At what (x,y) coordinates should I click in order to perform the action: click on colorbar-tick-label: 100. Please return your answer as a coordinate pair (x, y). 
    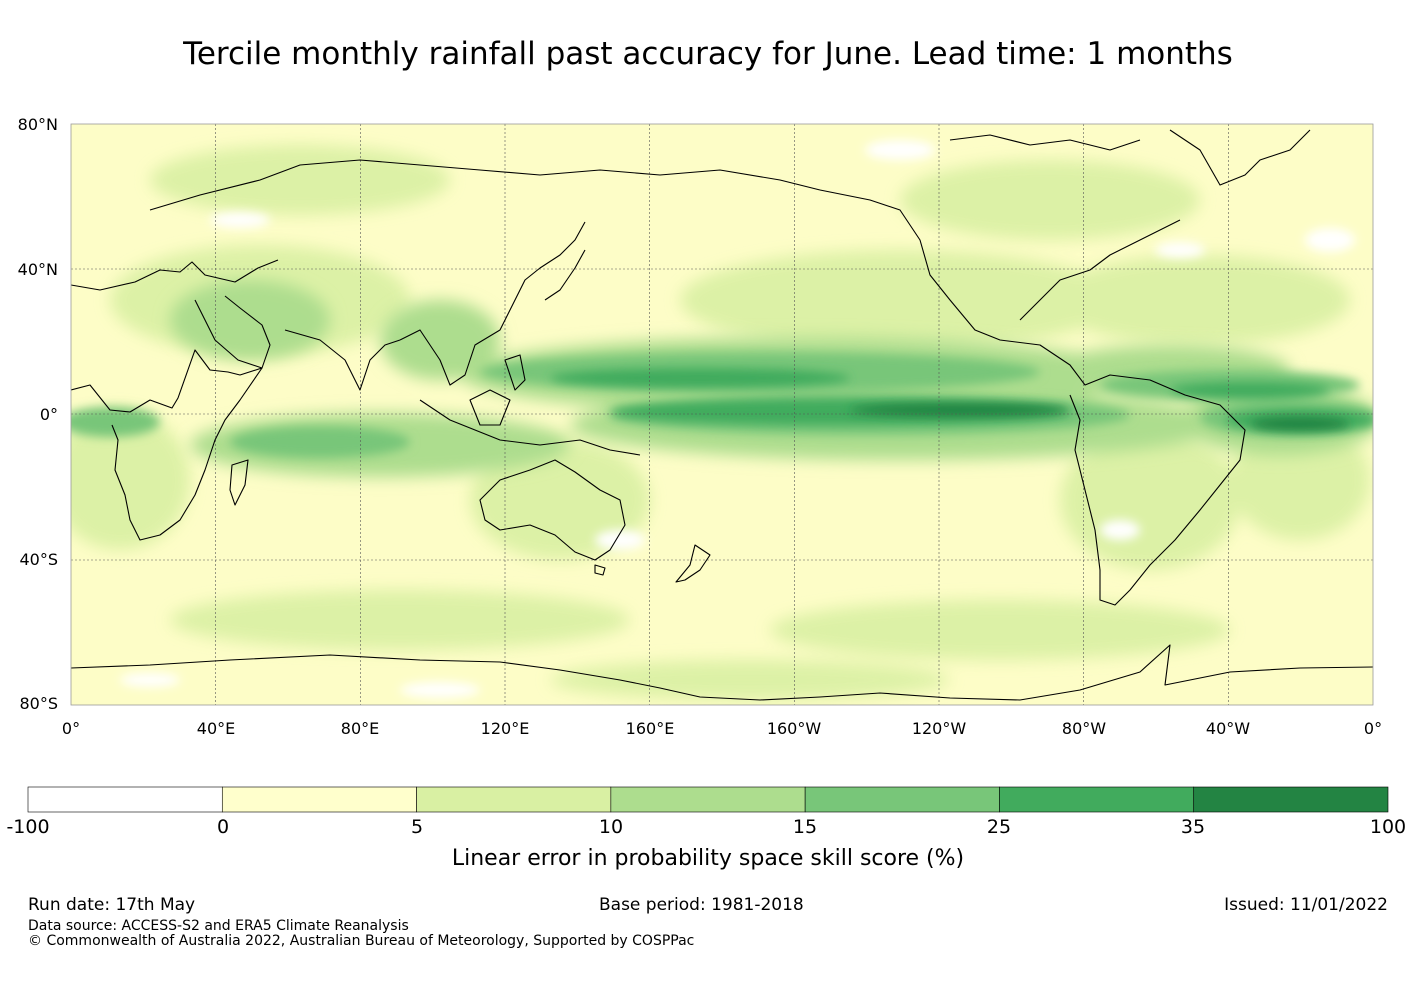
    Looking at the image, I should click on (1388, 827).